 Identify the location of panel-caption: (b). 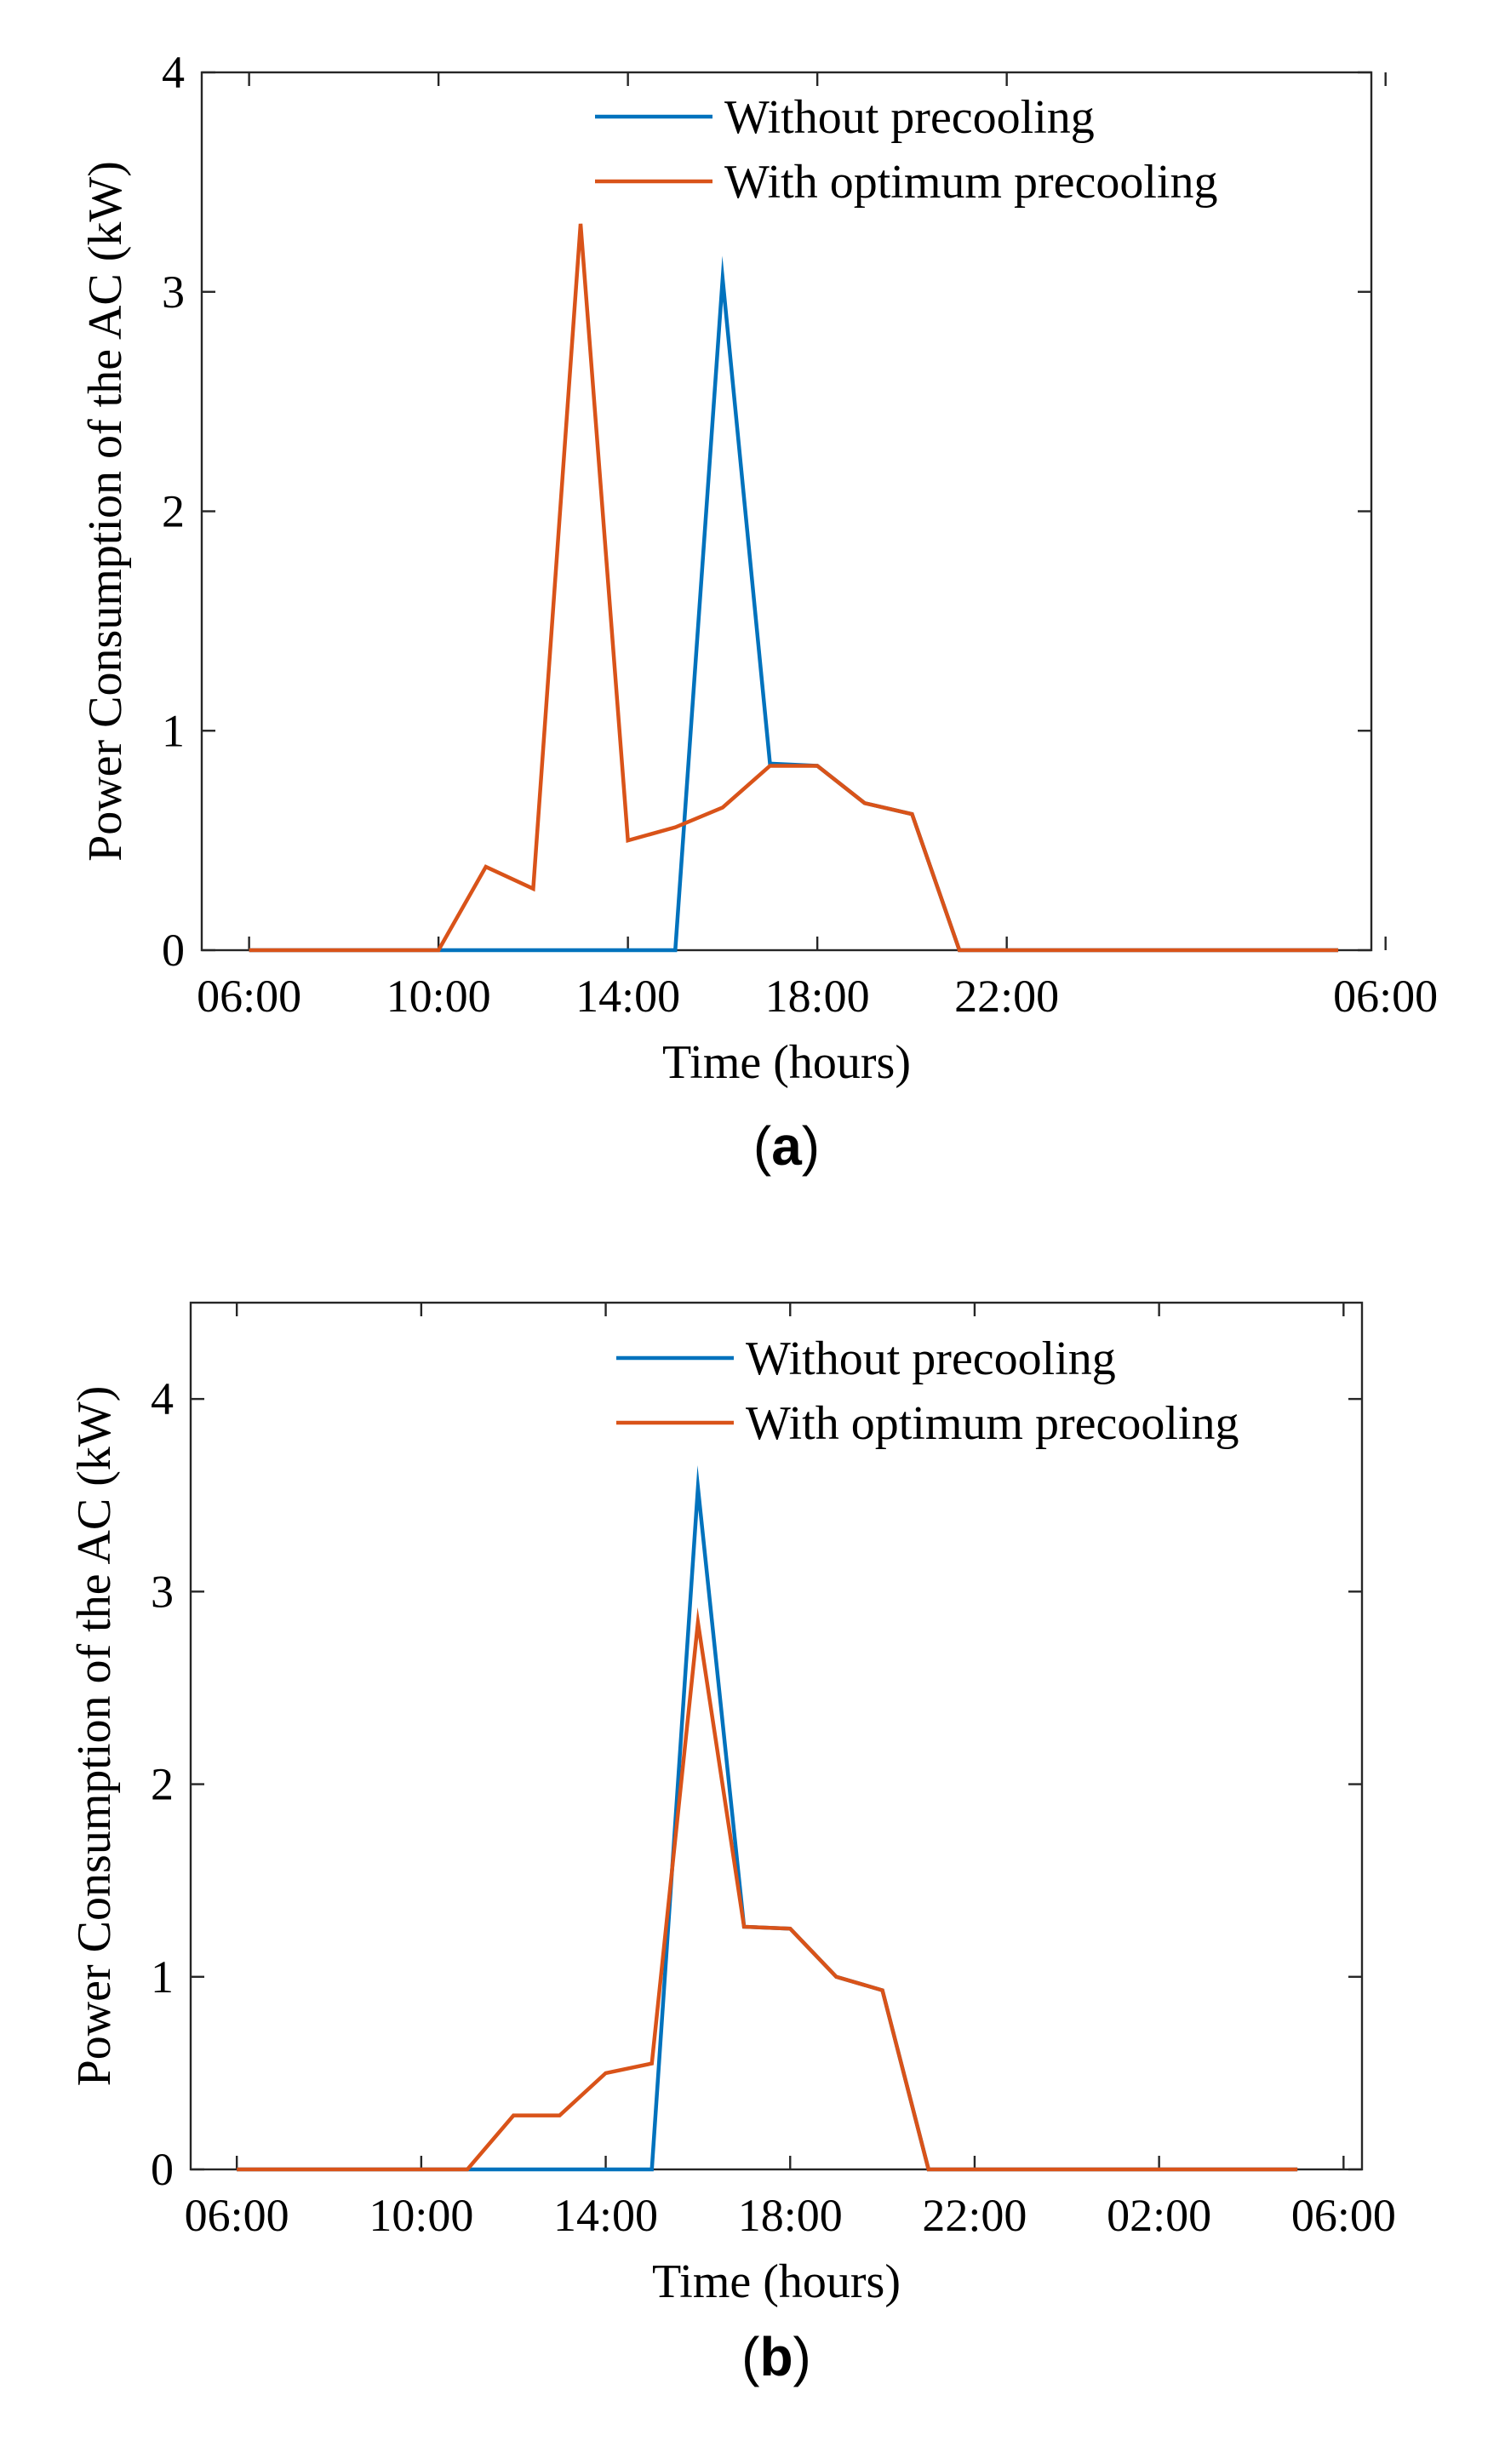
(776, 2356).